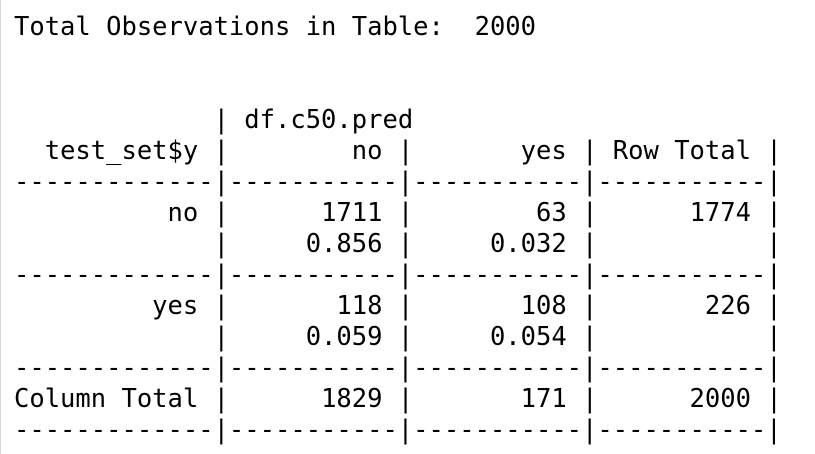 Image resolution: width=815 pixels, height=454 pixels. Describe the element at coordinates (681, 151) in the screenshot. I see `col-header-row-total: Row Total` at that location.